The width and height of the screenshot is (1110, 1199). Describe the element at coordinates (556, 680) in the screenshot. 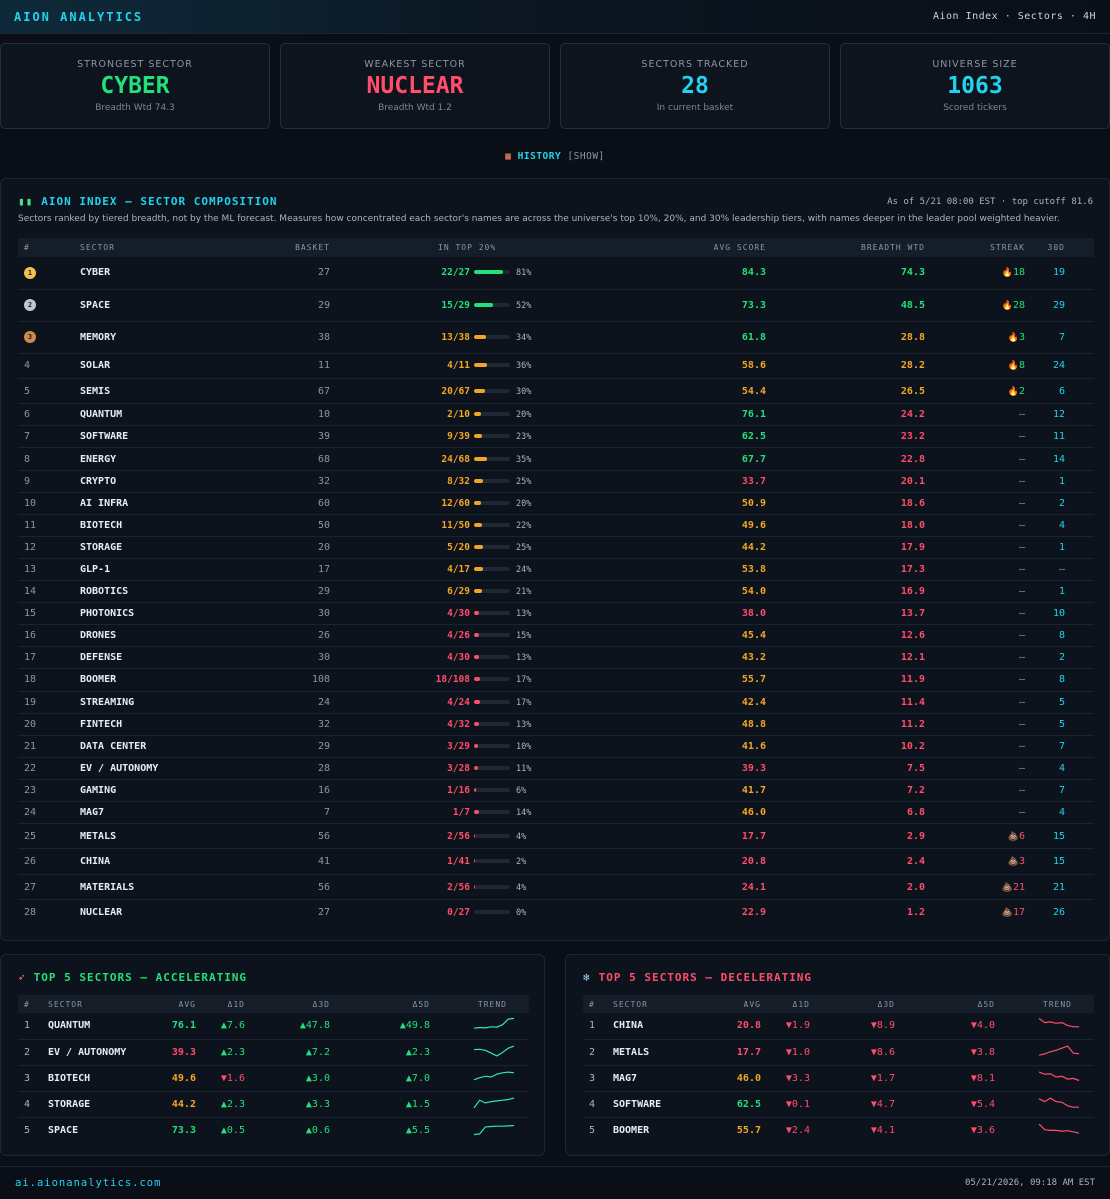

I see `table-row: 18 BOOMER 108 18/108 17% 55.7 11.9 —8` at that location.